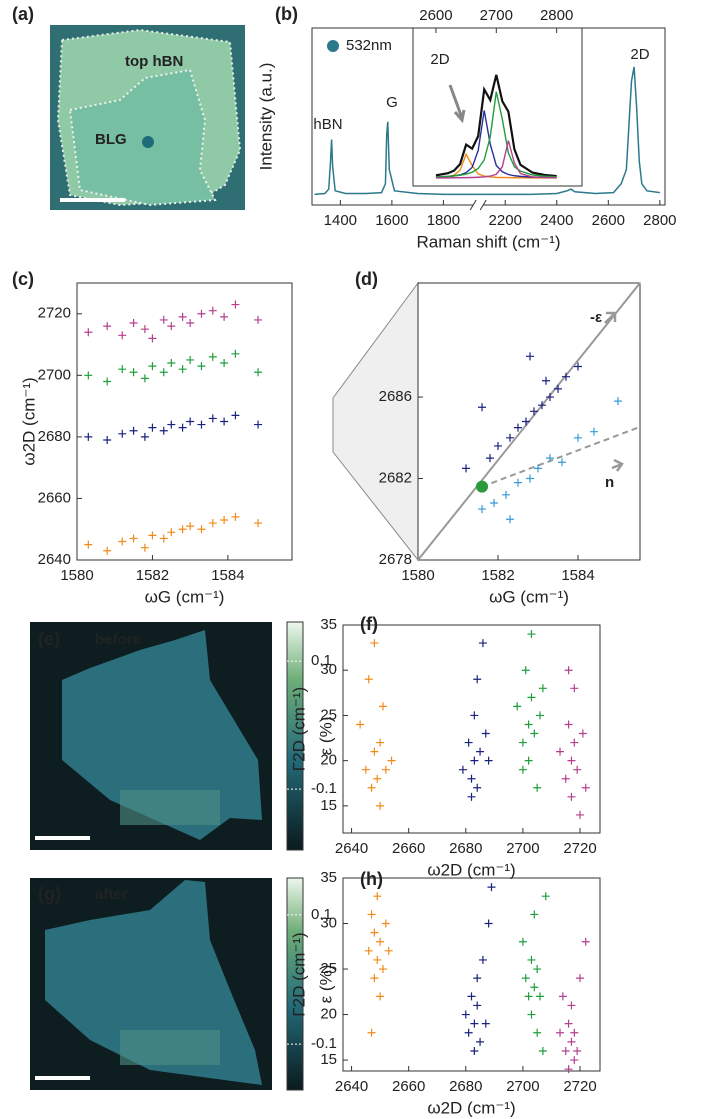 The image size is (705, 1119). What do you see at coordinates (482, 486) in the screenshot?
I see `reference-point` at bounding box center [482, 486].